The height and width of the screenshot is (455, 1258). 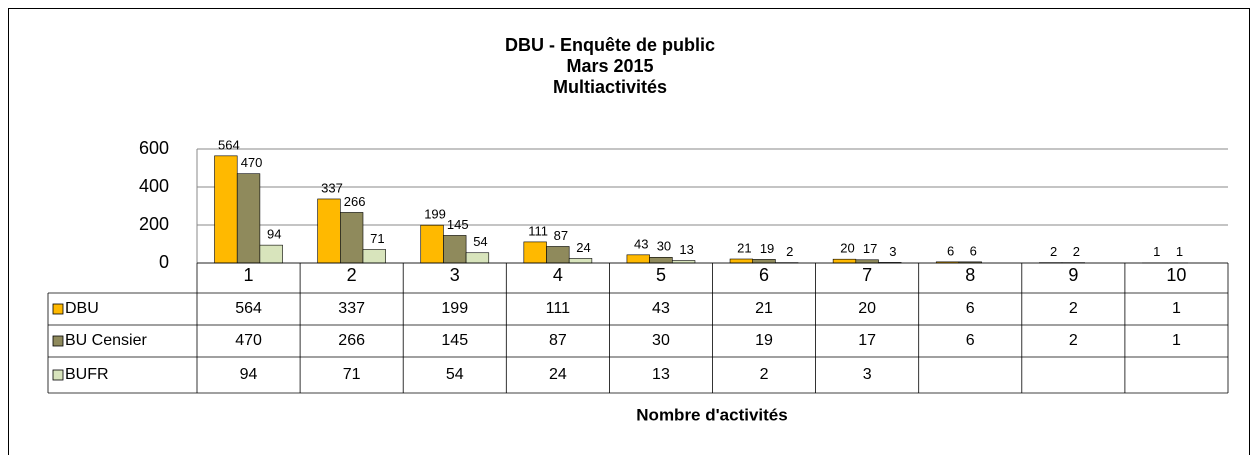 I want to click on x-tick-label: 5, so click(x=661, y=275).